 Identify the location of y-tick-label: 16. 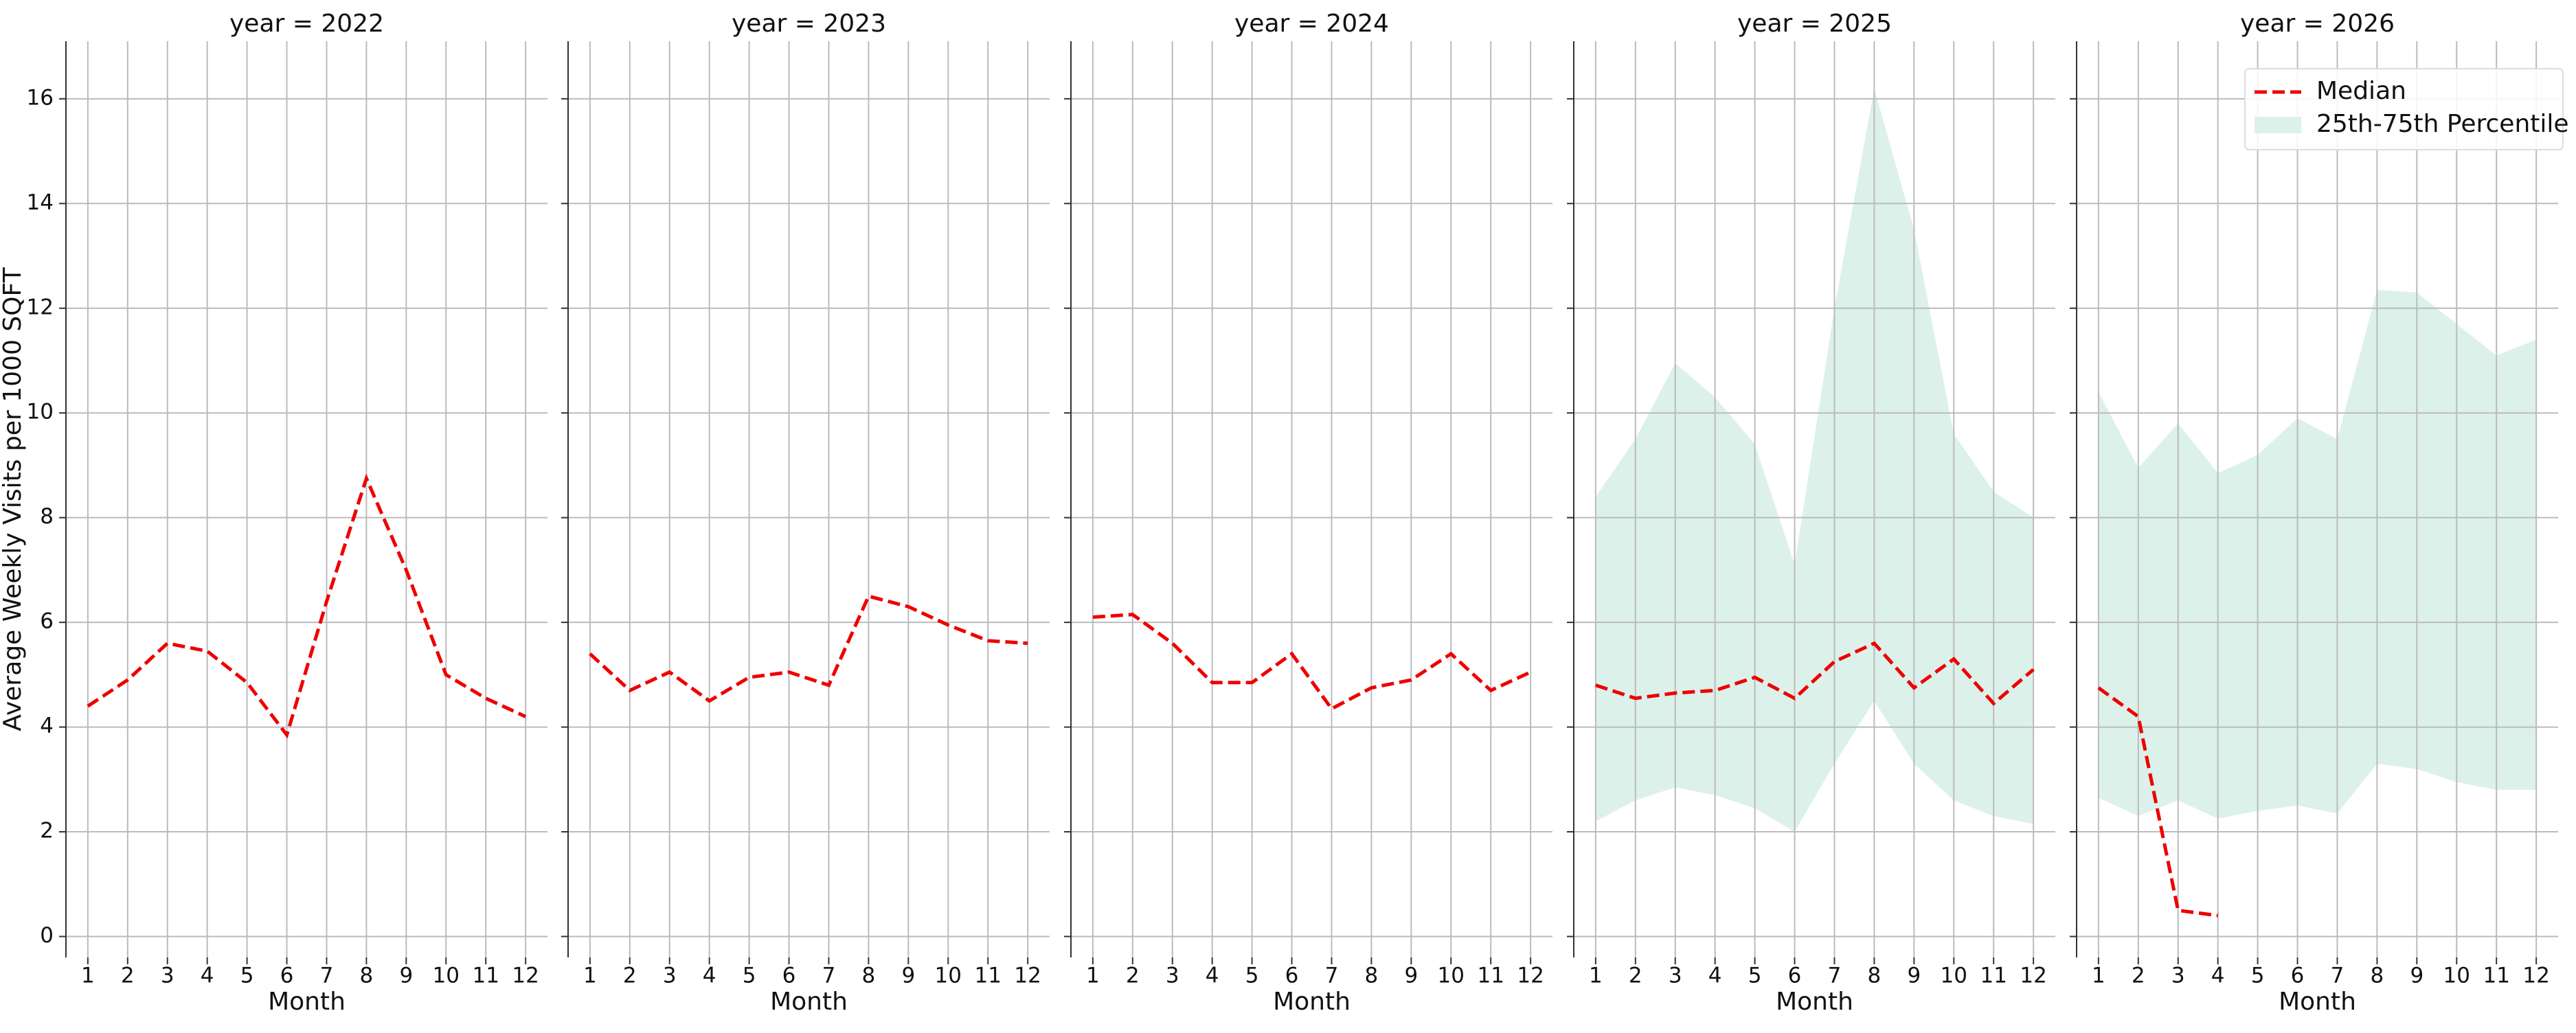
(40, 97).